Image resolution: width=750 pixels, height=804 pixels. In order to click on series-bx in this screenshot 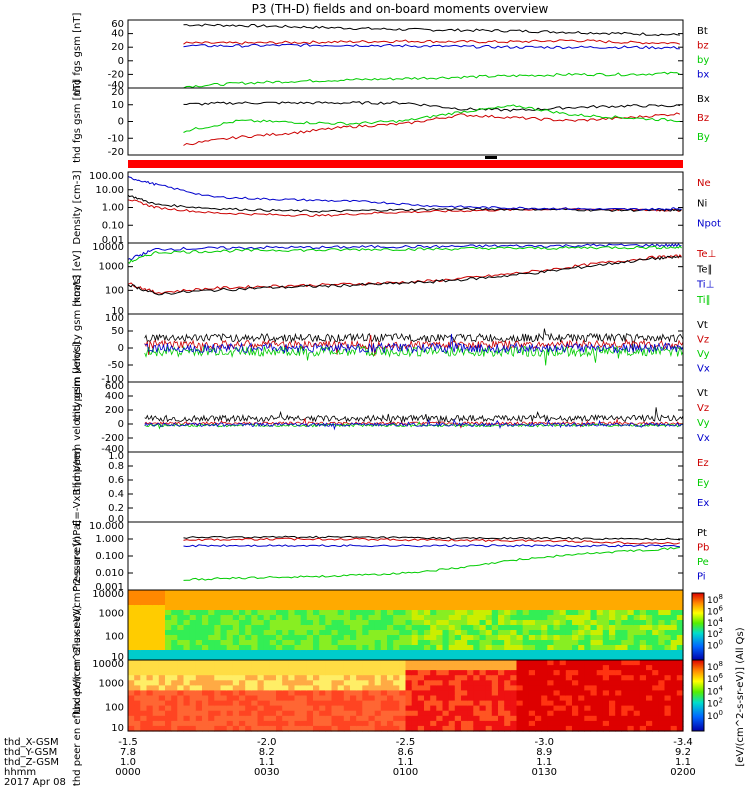, I will do `click(431, 46)`.